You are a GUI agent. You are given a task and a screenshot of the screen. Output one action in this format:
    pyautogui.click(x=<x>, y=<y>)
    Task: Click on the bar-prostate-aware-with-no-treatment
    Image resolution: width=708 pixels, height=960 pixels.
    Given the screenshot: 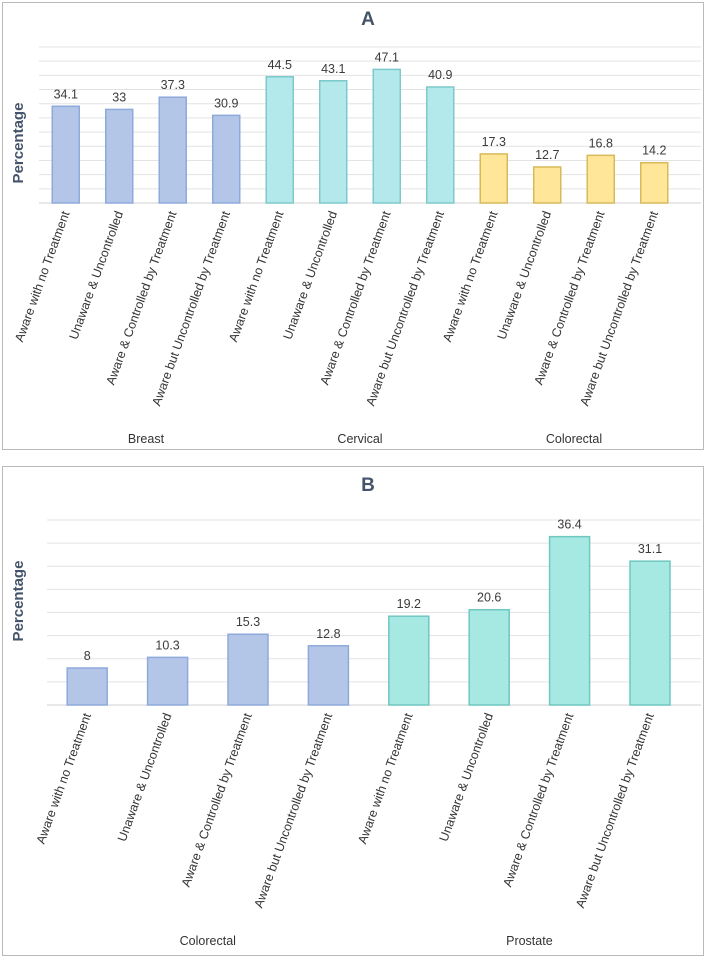 What is the action you would take?
    pyautogui.click(x=409, y=660)
    